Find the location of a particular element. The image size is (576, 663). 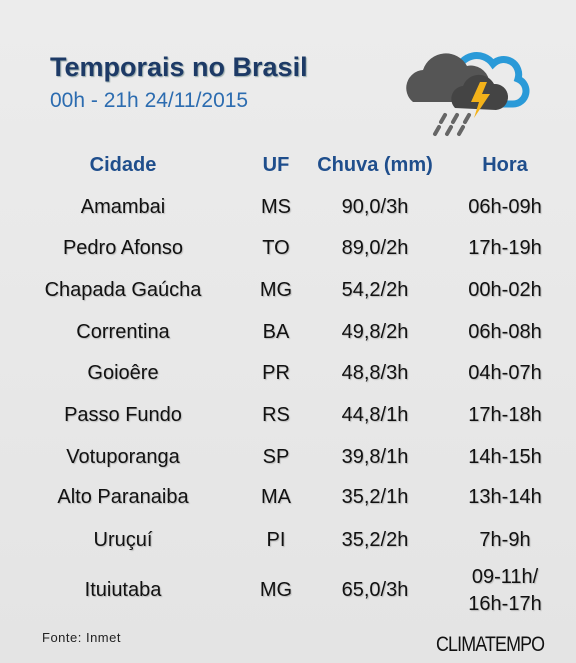

rain-cell: 90,0/3h is located at coordinates (375, 207).